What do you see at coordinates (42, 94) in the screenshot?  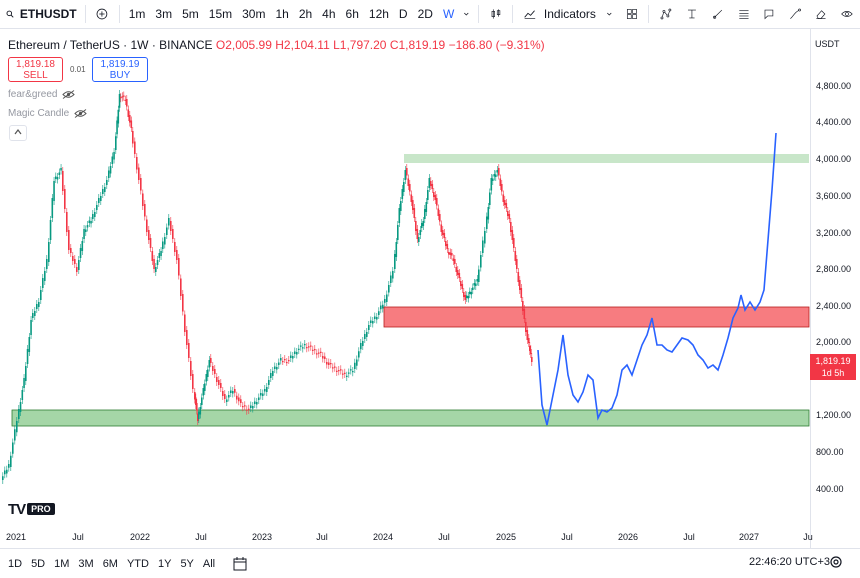 I see `indicator-fear-greed: fear&greed` at bounding box center [42, 94].